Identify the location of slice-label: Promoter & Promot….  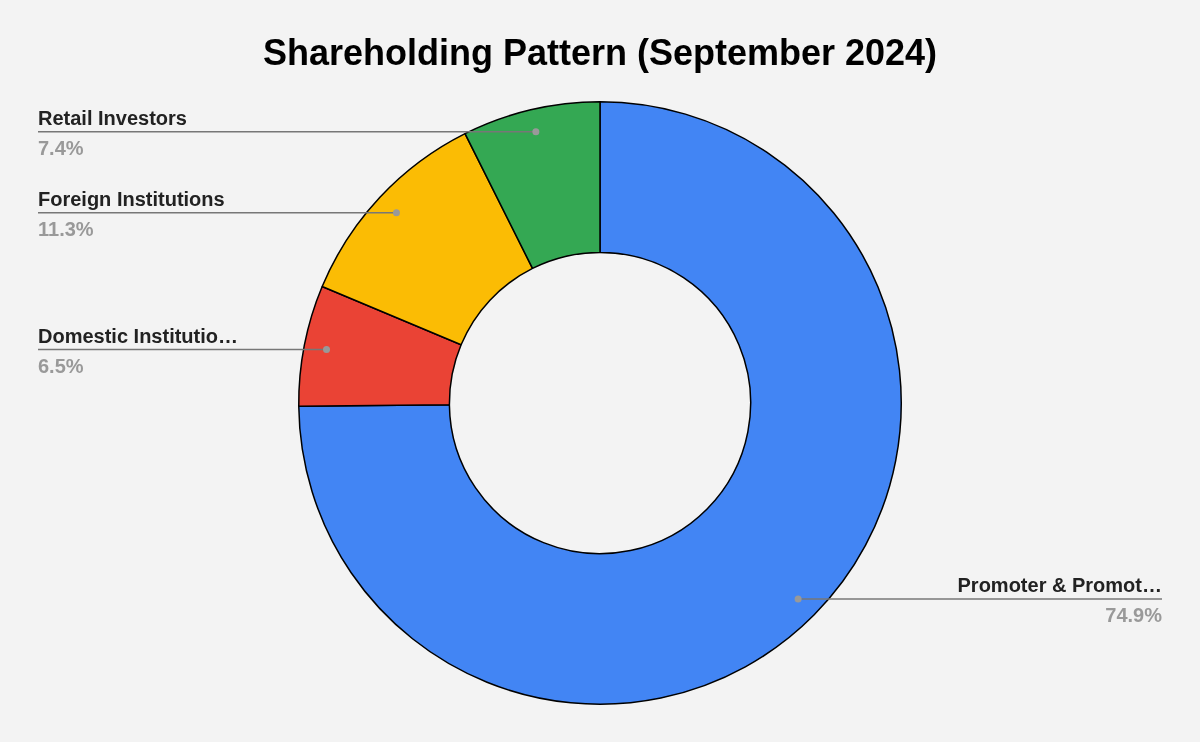
(1059, 584).